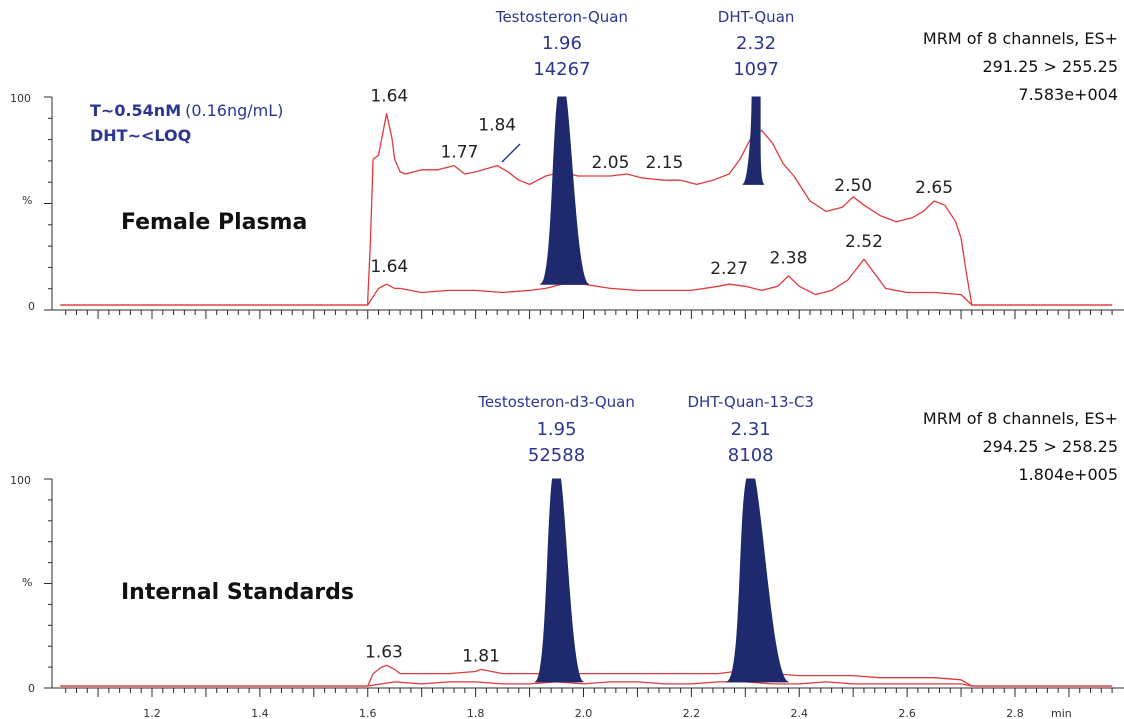 Image resolution: width=1124 pixels, height=719 pixels. What do you see at coordinates (1068, 94) in the screenshot?
I see `header-line-3: 7.583e+004` at bounding box center [1068, 94].